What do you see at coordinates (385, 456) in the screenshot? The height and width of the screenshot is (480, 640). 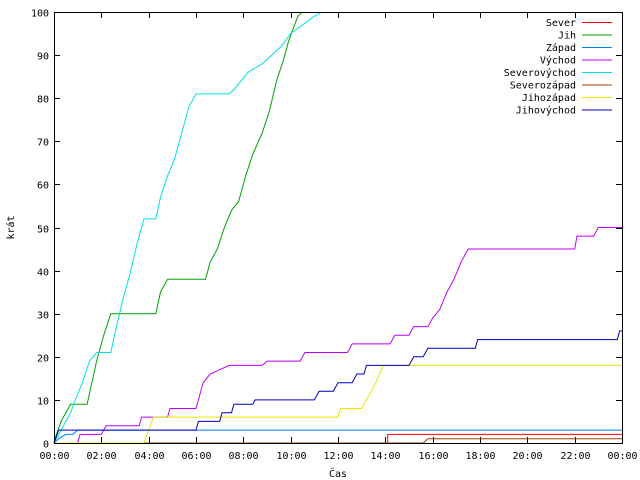 I see `x-tick-label: 14:00` at bounding box center [385, 456].